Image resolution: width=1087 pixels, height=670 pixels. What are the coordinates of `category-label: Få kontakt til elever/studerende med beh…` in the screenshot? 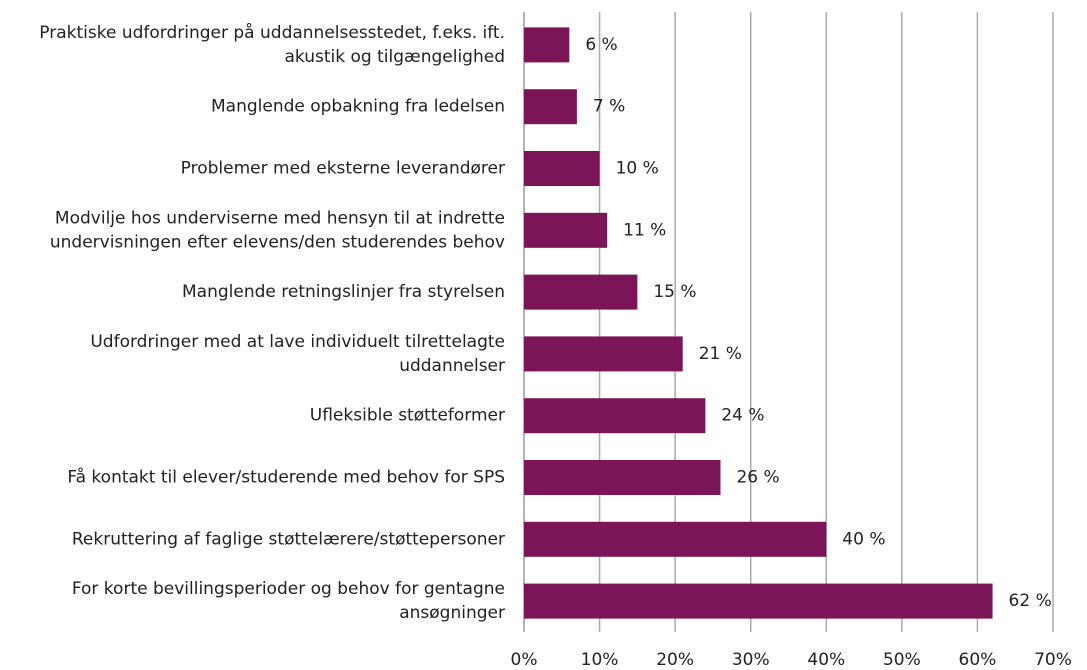 It's located at (286, 477).